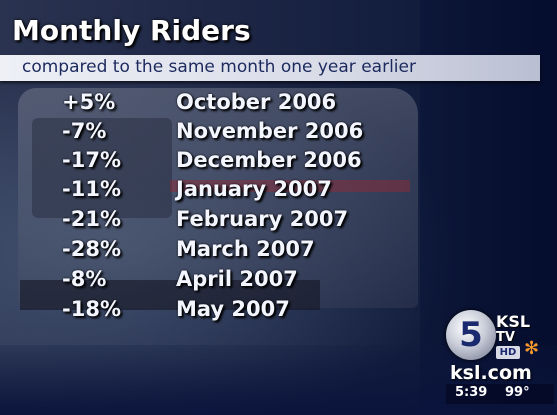 The image size is (557, 415). What do you see at coordinates (91, 249) in the screenshot?
I see `change-percent: -28%` at bounding box center [91, 249].